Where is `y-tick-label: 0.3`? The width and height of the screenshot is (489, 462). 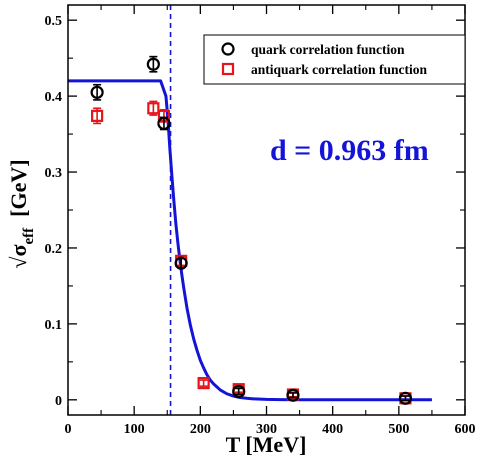
y-tick-label: 0.3 is located at coordinates (54, 173).